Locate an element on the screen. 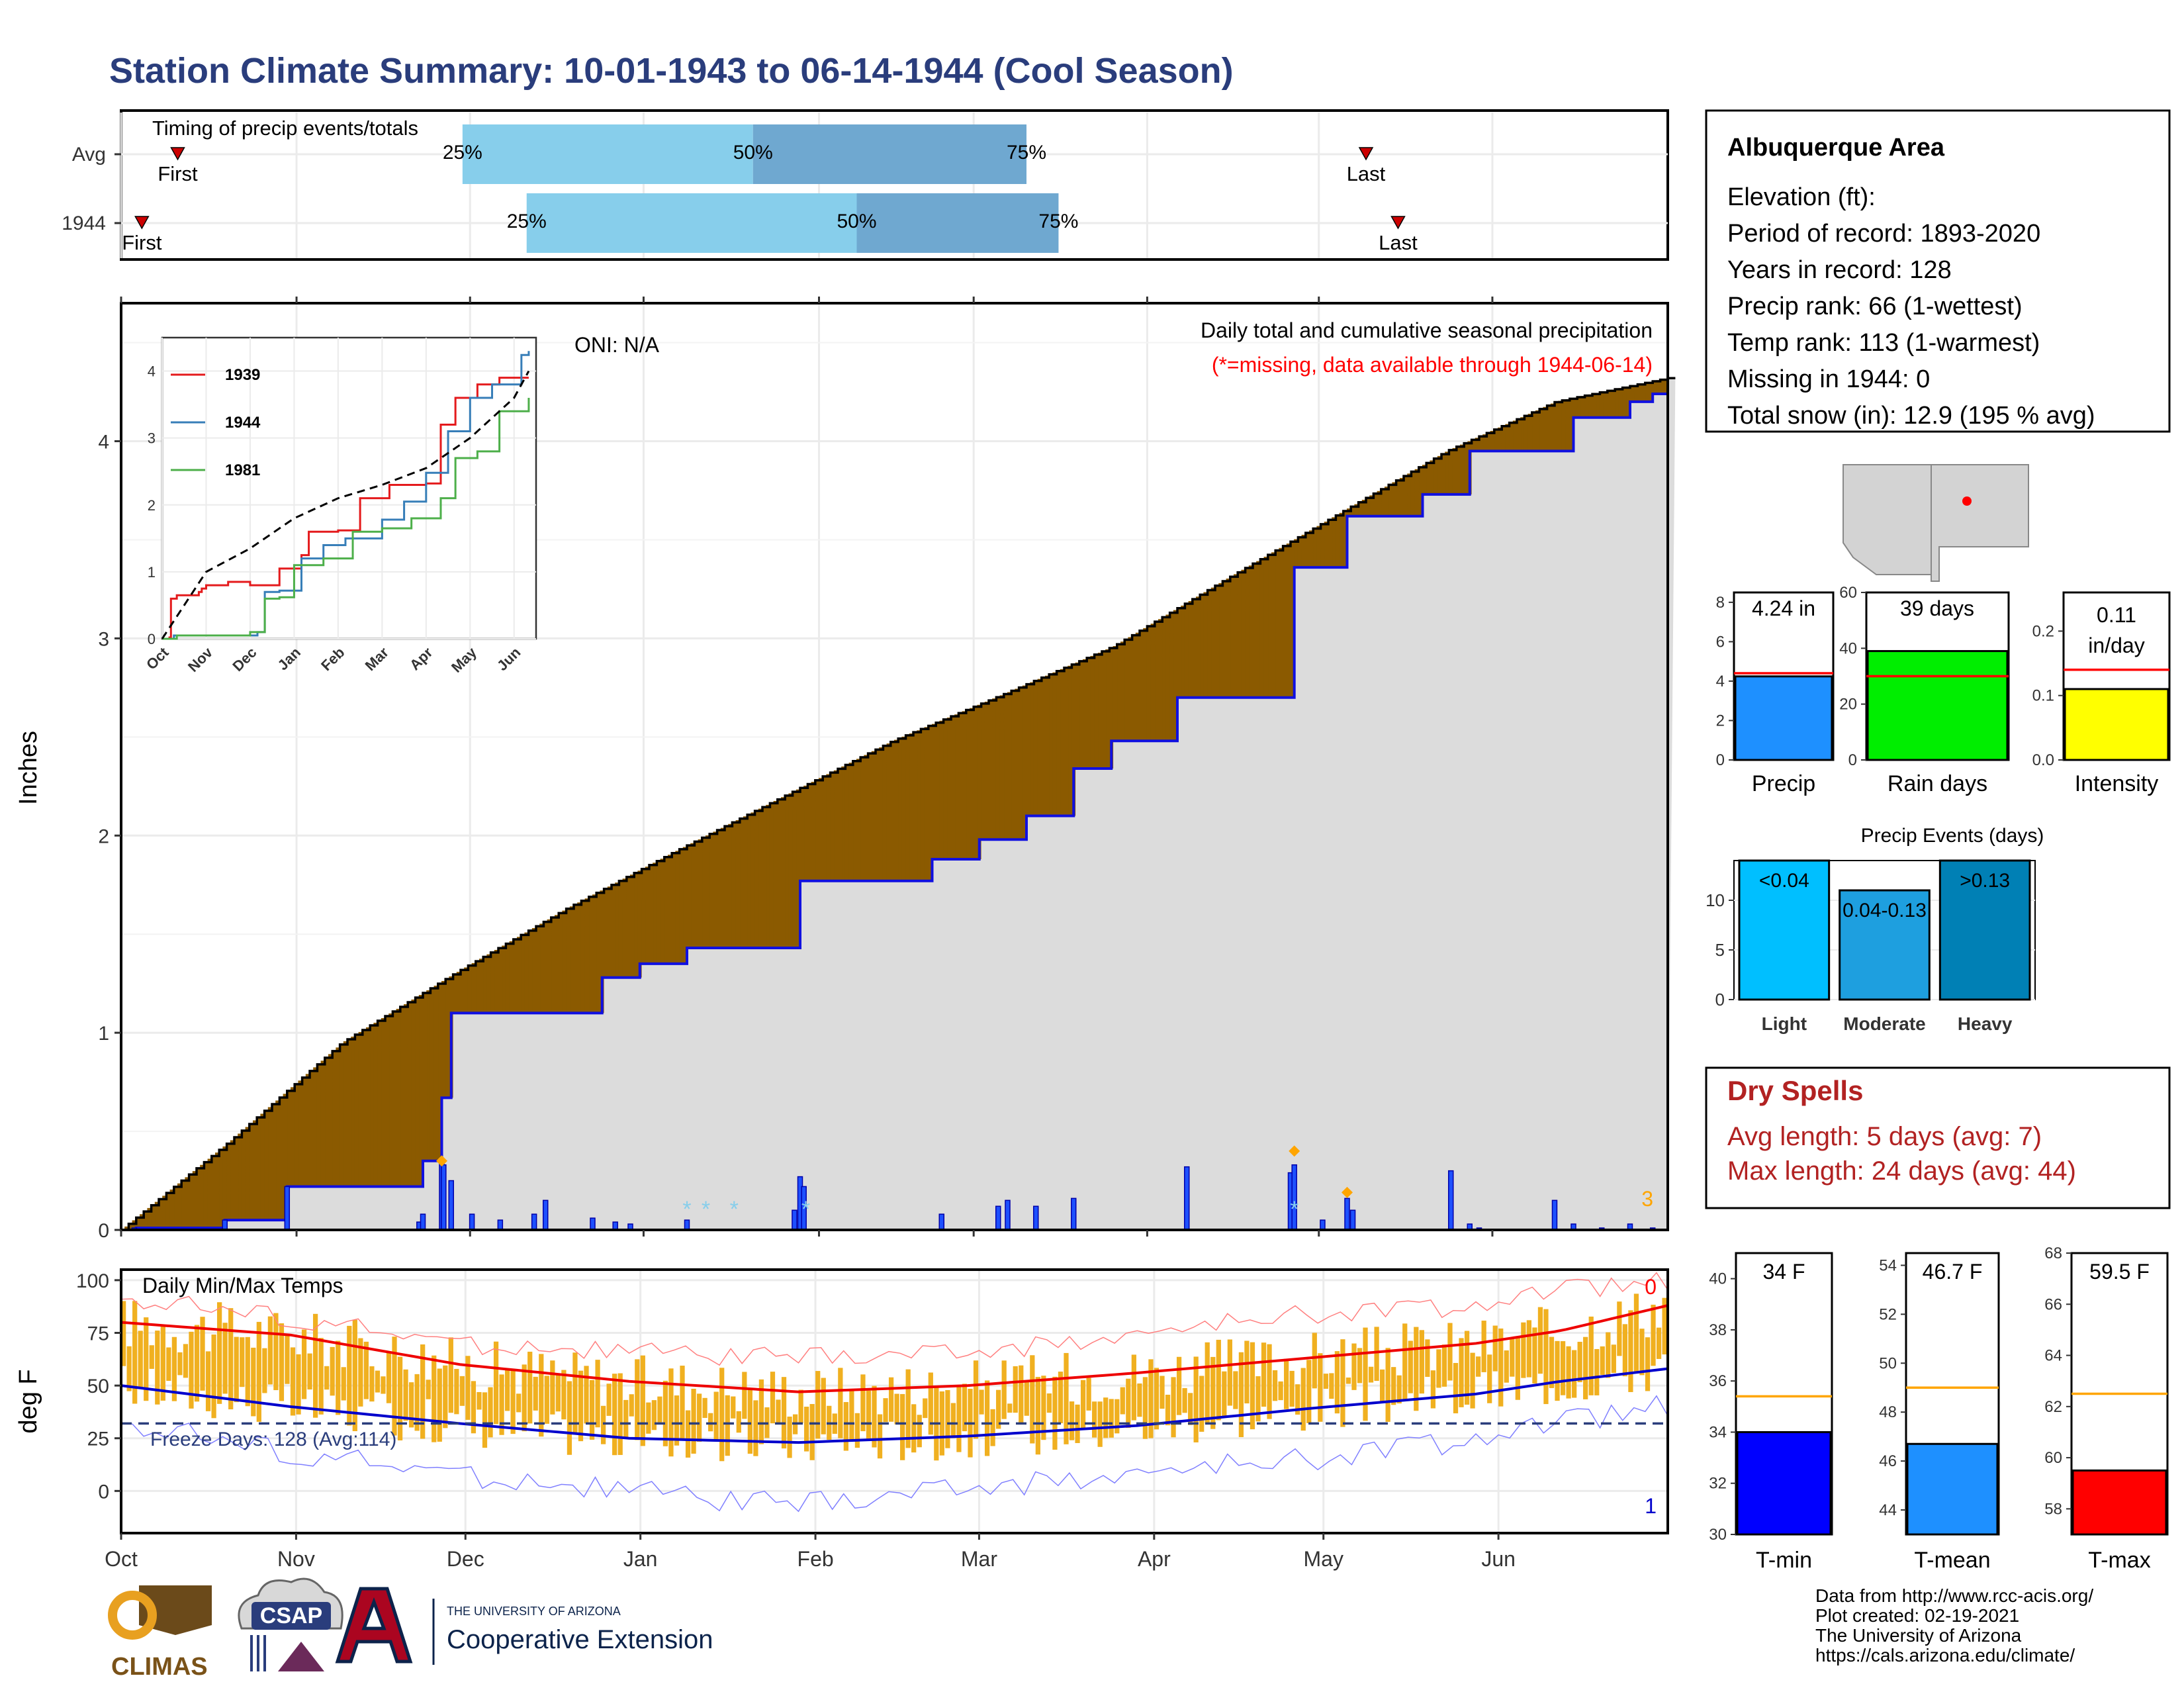 The height and width of the screenshot is (1688, 2184). station-line-temp-rank: Temp rank: 113 (1-warmest) is located at coordinates (1883, 343).